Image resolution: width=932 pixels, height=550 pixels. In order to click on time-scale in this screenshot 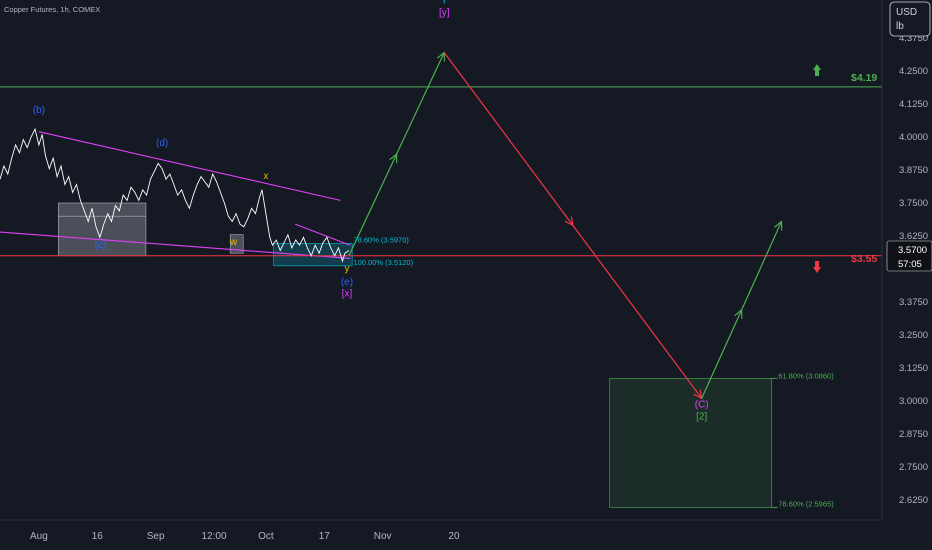, I will do `click(441, 535)`.